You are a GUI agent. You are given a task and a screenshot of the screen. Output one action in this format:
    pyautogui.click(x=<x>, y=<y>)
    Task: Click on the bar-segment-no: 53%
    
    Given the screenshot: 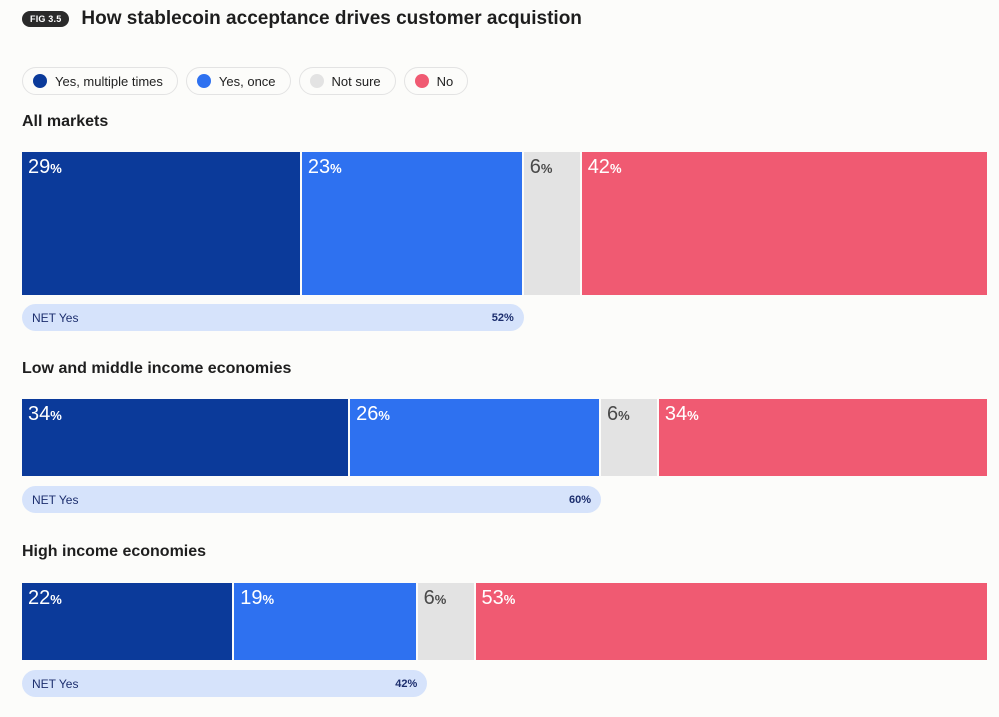 What is the action you would take?
    pyautogui.click(x=731, y=621)
    